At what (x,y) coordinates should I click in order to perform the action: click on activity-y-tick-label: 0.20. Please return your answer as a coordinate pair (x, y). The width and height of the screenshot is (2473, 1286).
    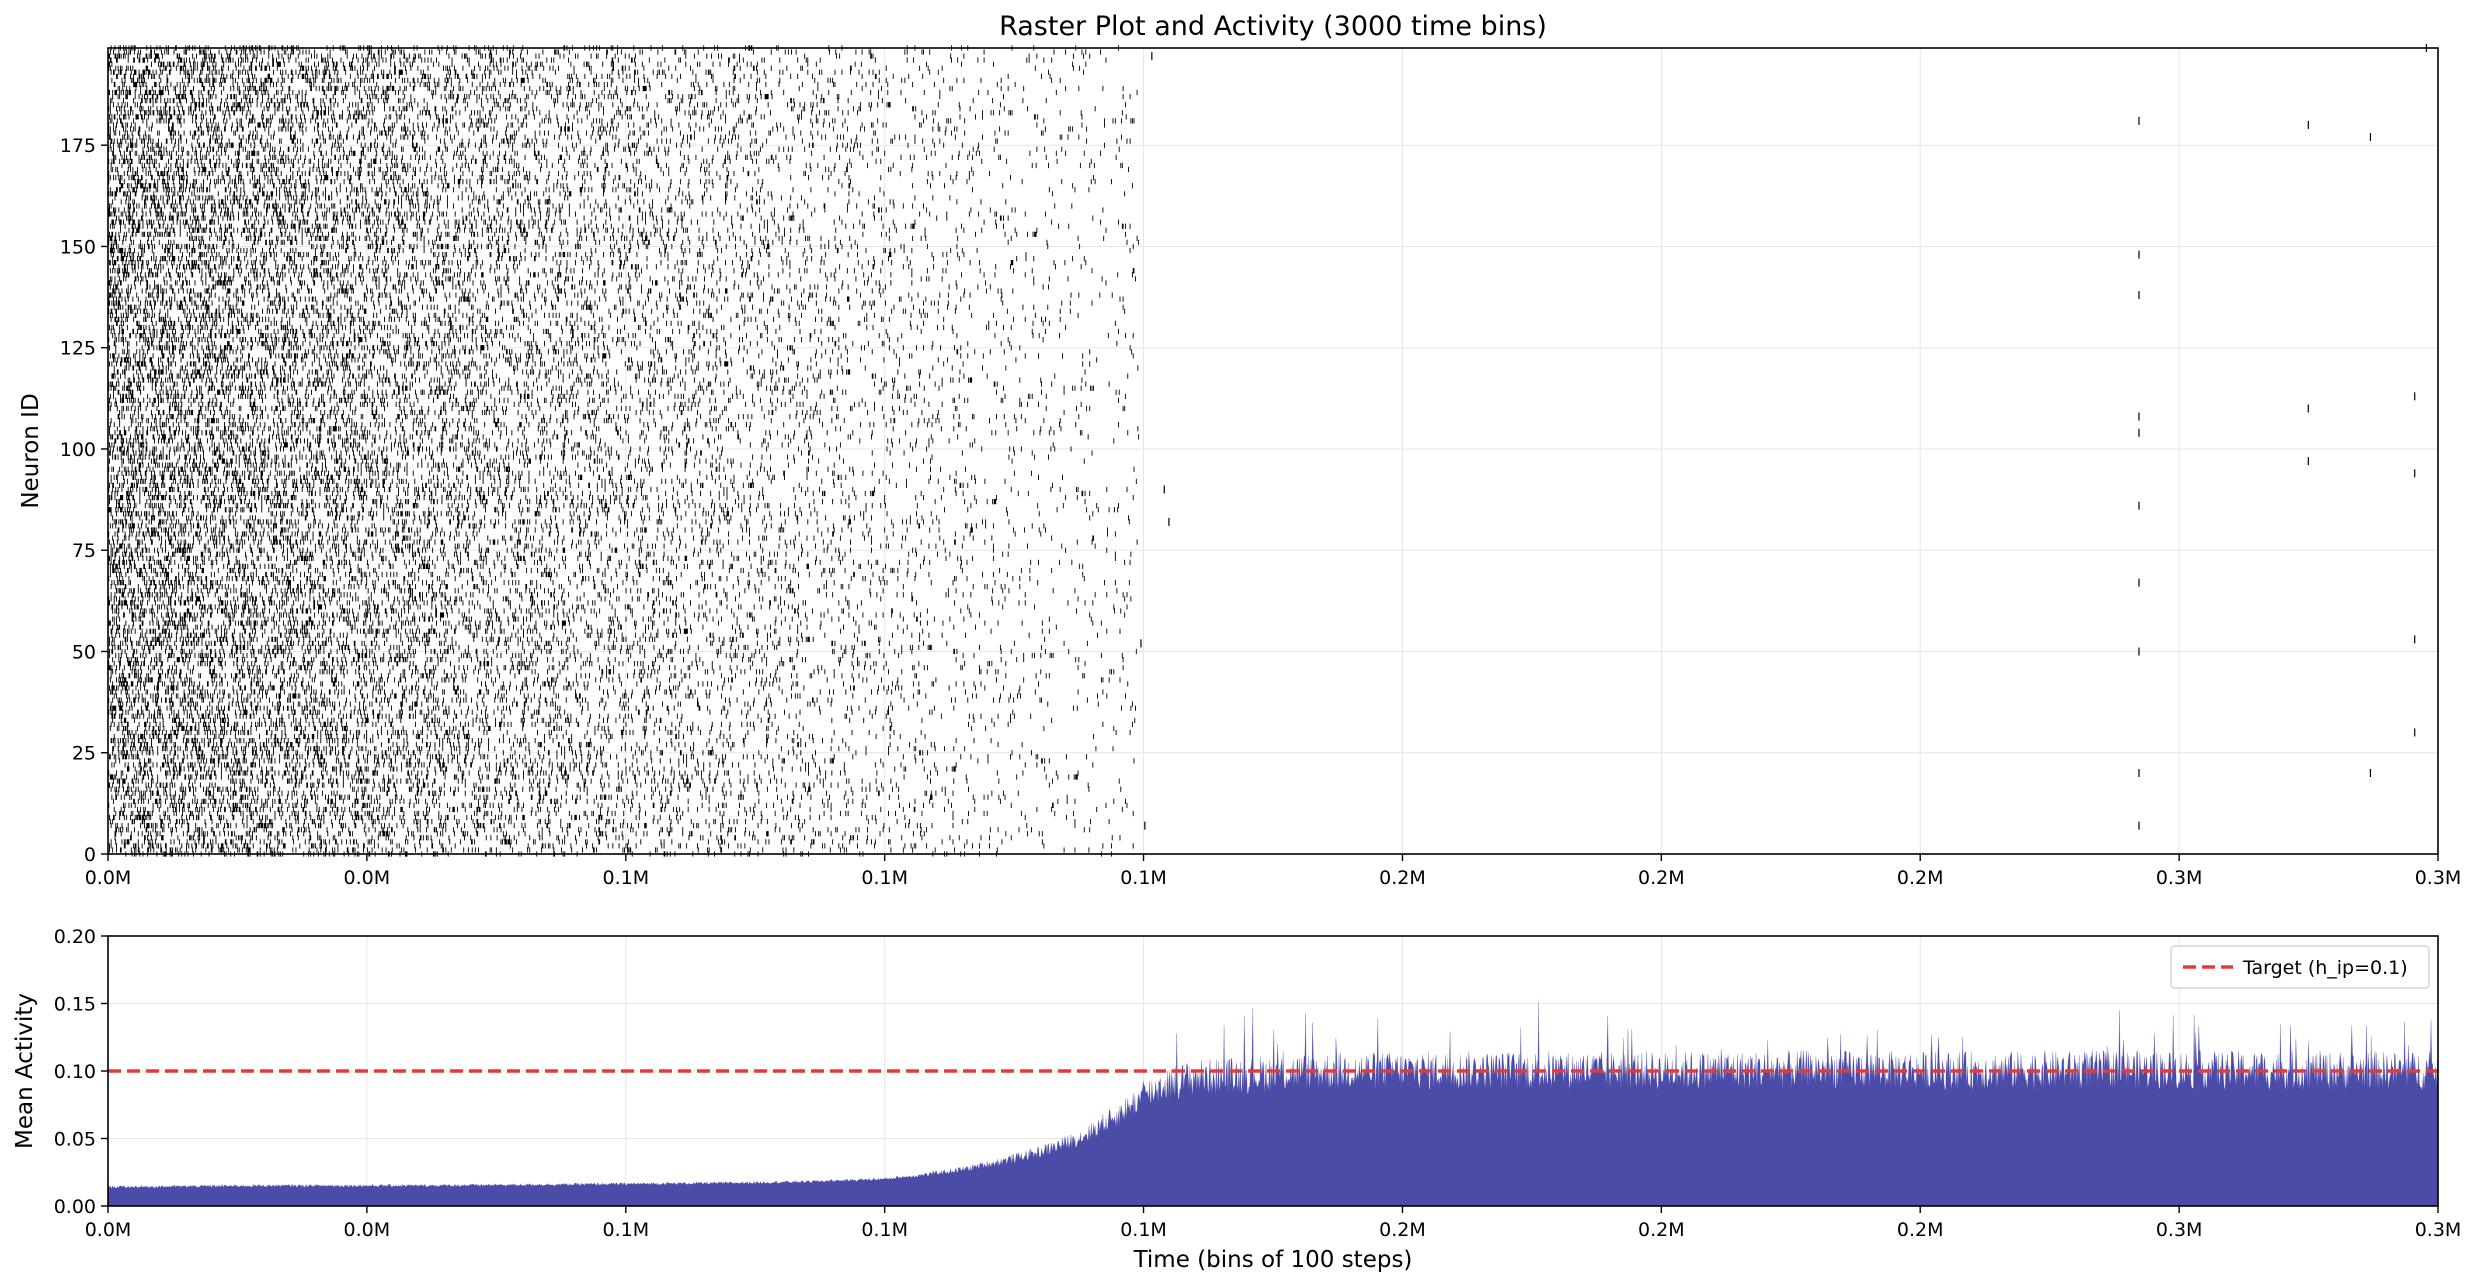
    Looking at the image, I should click on (75, 937).